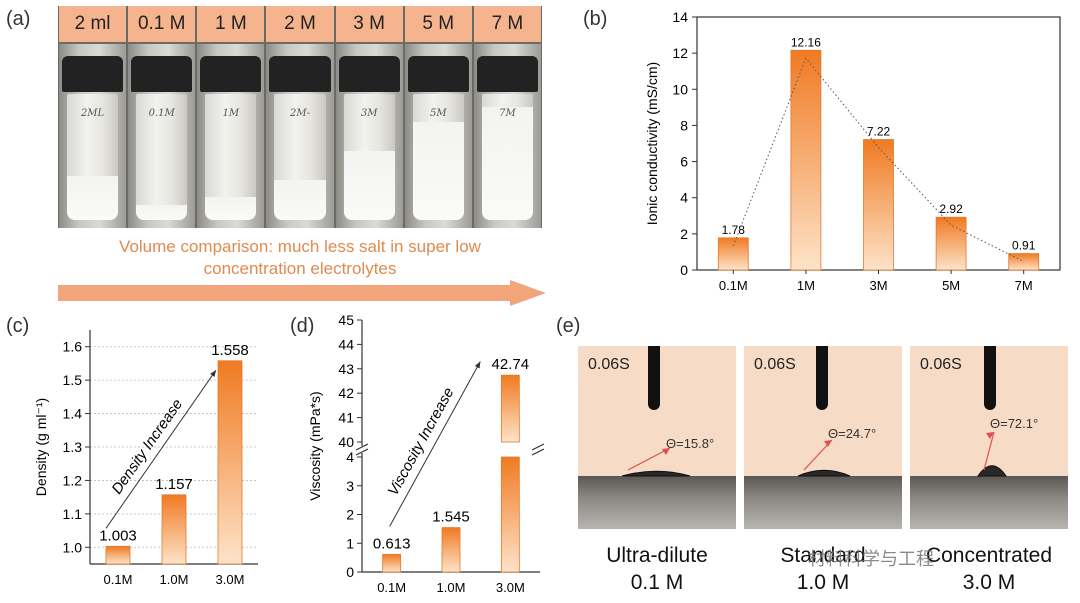 Image resolution: width=1080 pixels, height=603 pixels. I want to click on x-tick-label: 1.0M, so click(451, 587).